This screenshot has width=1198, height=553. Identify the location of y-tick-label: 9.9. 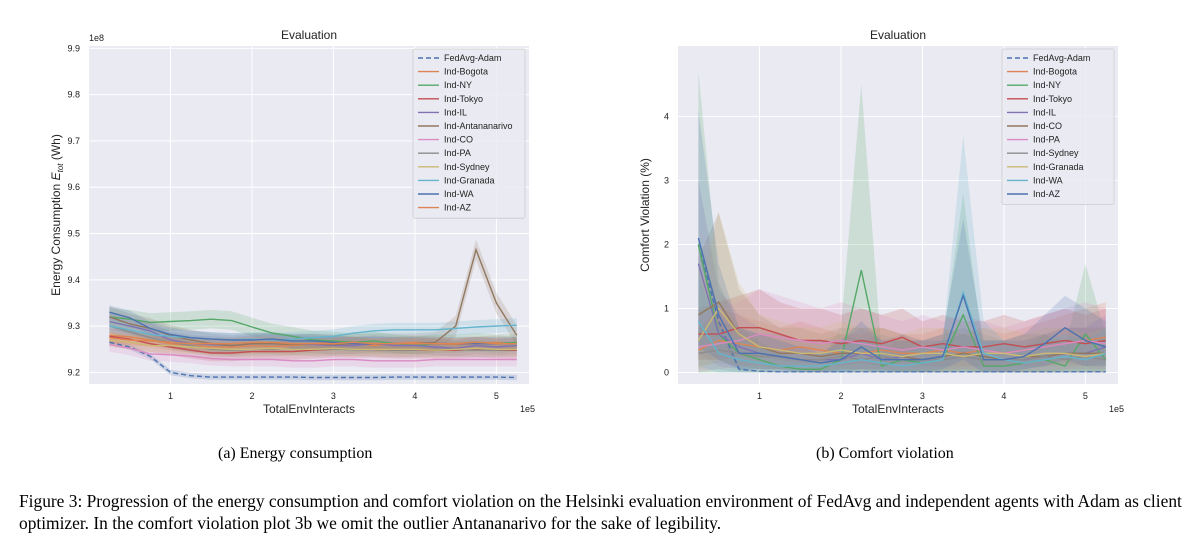
(73, 48).